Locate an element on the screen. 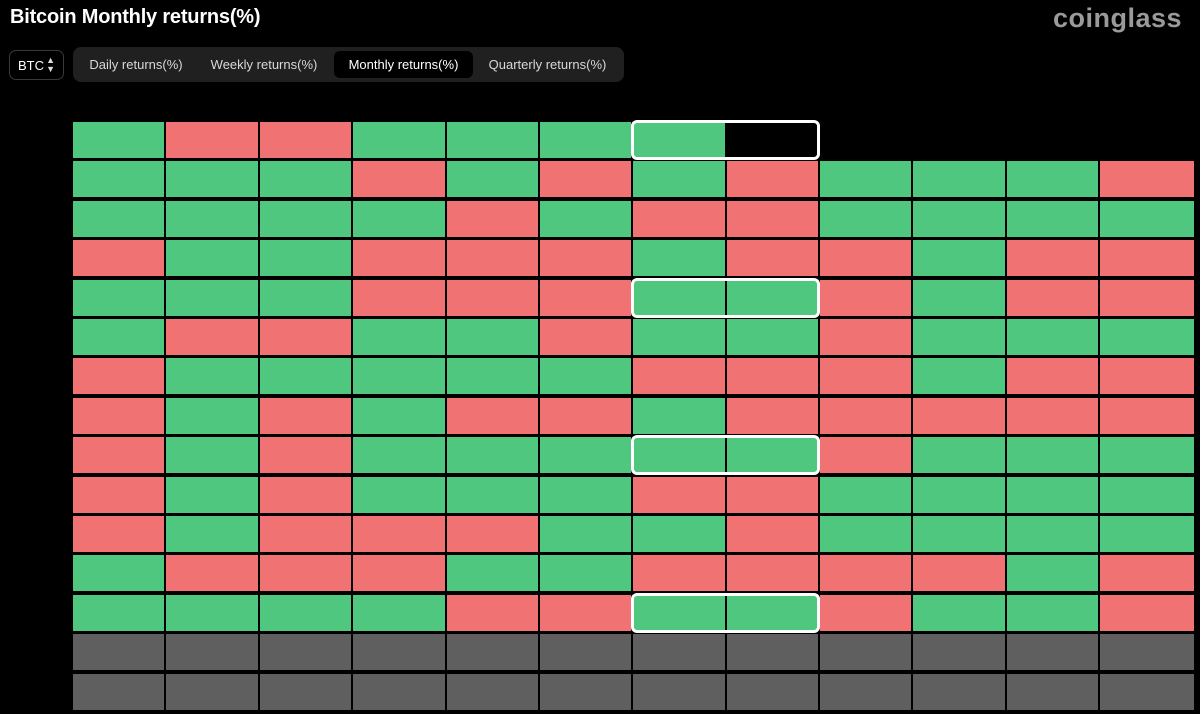  tab-quarterly-returns: Quarterly returns(%) is located at coordinates (547, 64).